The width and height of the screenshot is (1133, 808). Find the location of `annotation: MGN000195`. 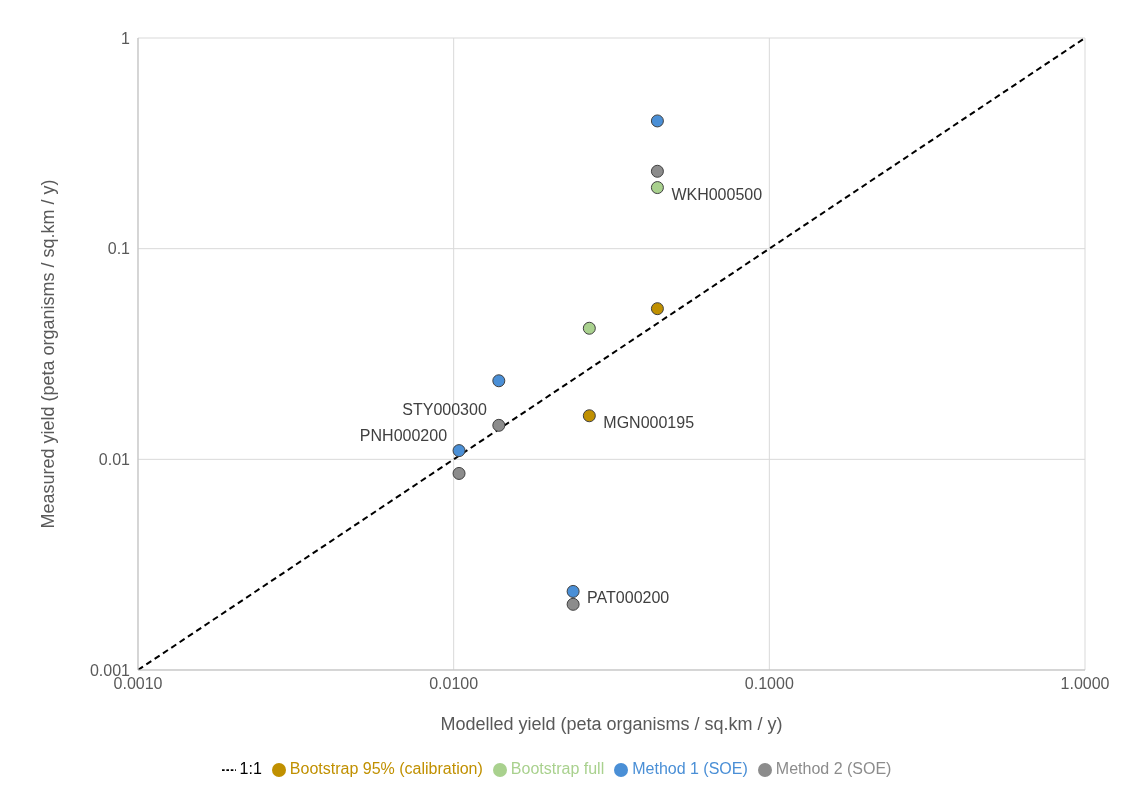

annotation: MGN000195 is located at coordinates (649, 422).